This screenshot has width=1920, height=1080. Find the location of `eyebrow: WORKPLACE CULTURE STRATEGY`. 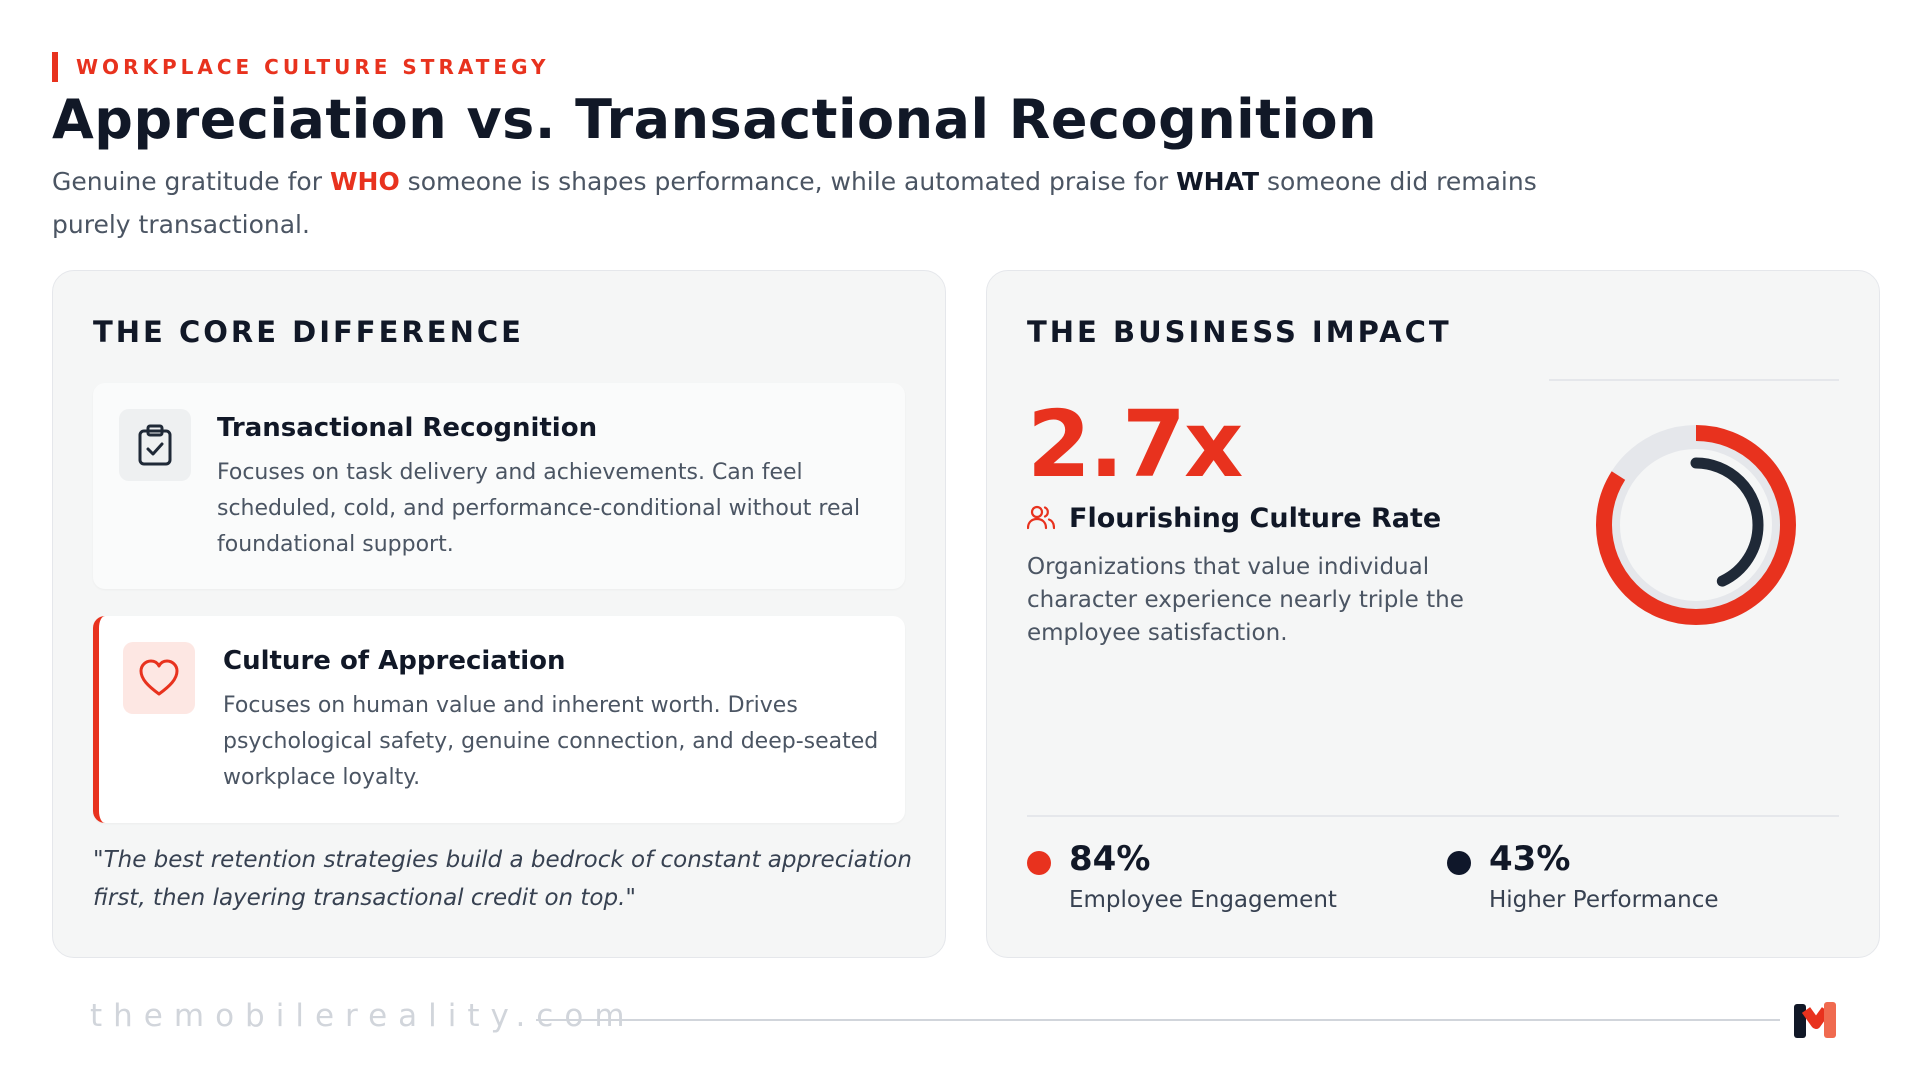

eyebrow: WORKPLACE CULTURE STRATEGY is located at coordinates (301, 67).